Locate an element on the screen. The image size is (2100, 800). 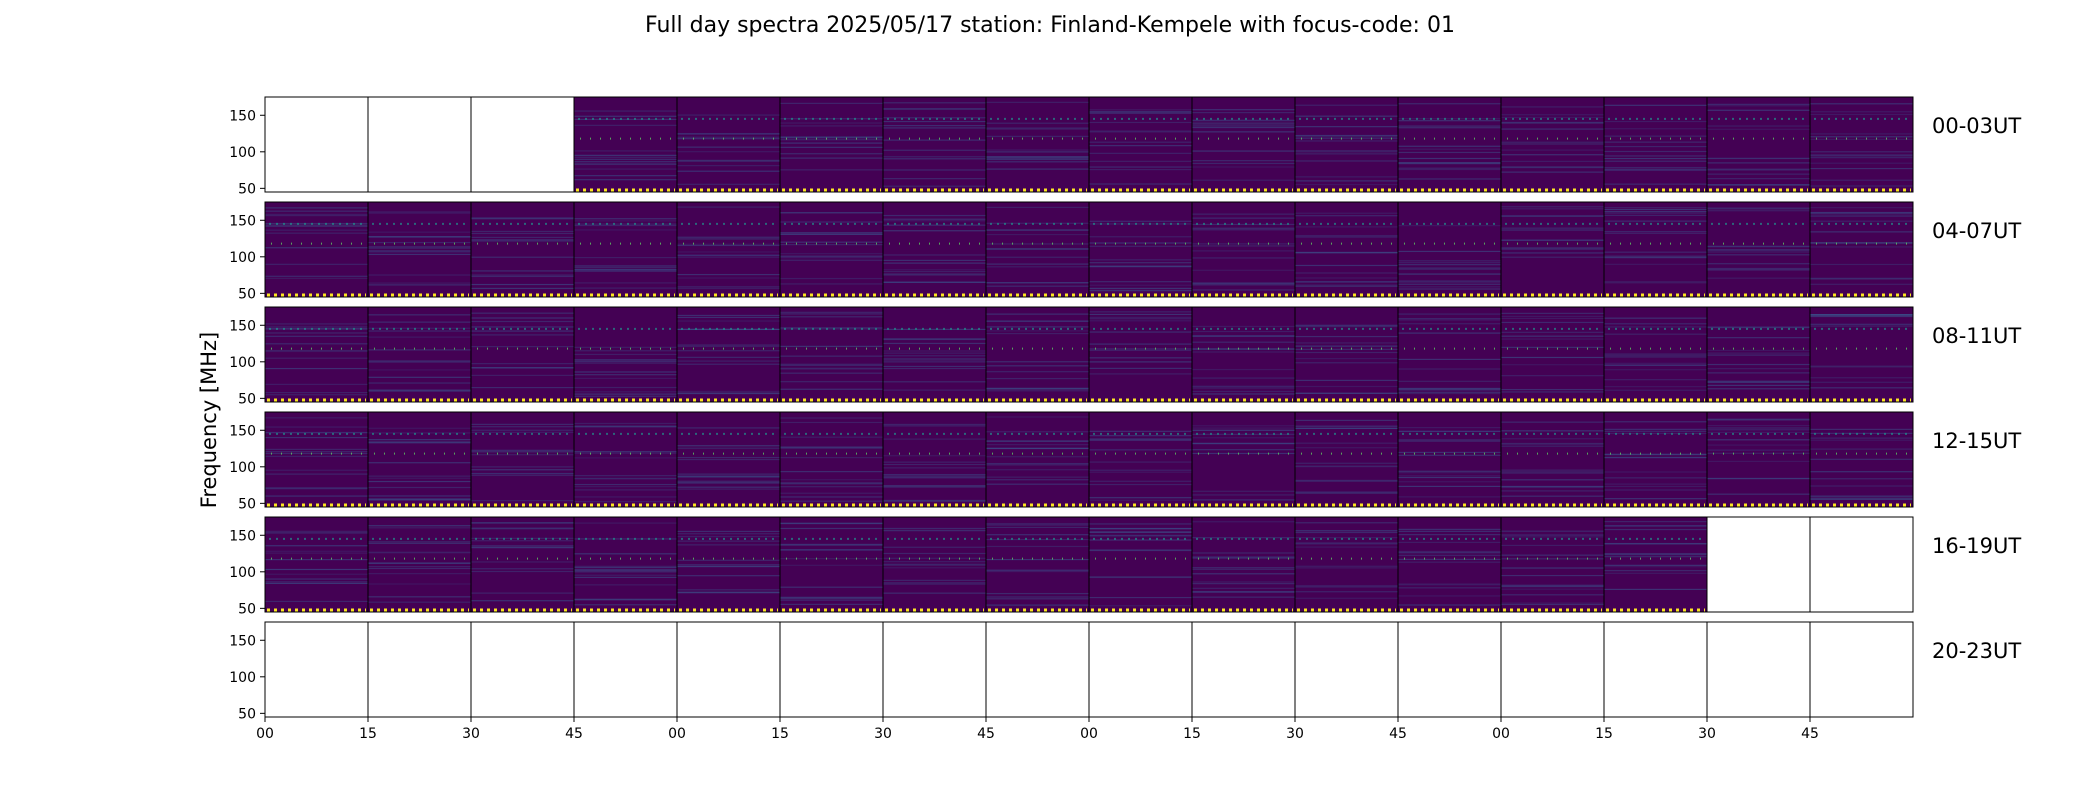
row-08-11UT: 150 100 50 08-11UT is located at coordinates (1125, 356).